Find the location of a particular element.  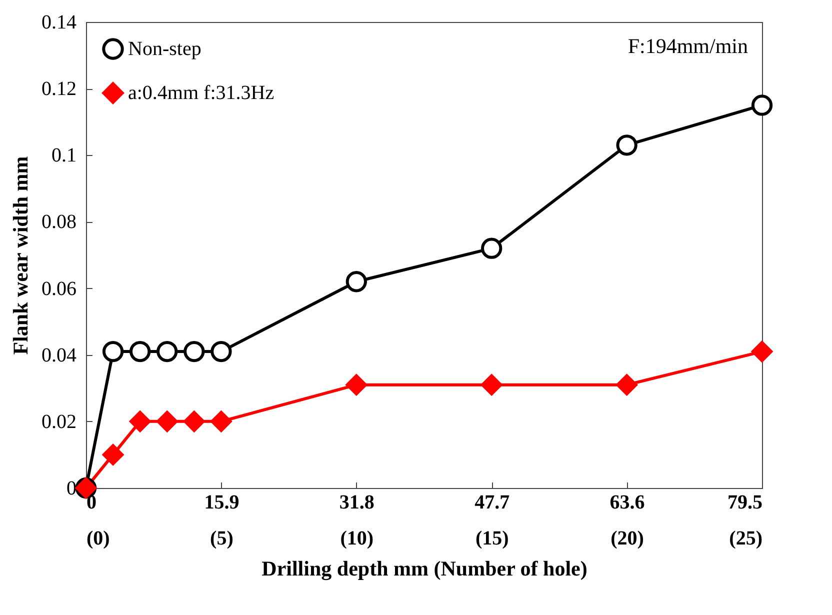

y-axis-title: Flank wear width mm is located at coordinates (20, 255).